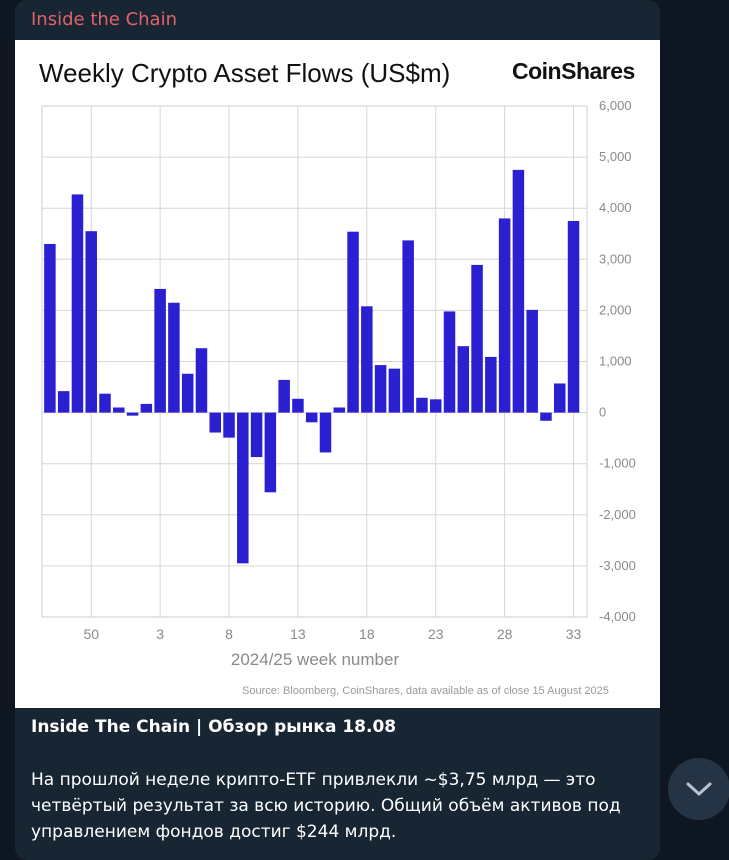 This screenshot has width=729, height=860. I want to click on x-tick-label: 23, so click(436, 634).